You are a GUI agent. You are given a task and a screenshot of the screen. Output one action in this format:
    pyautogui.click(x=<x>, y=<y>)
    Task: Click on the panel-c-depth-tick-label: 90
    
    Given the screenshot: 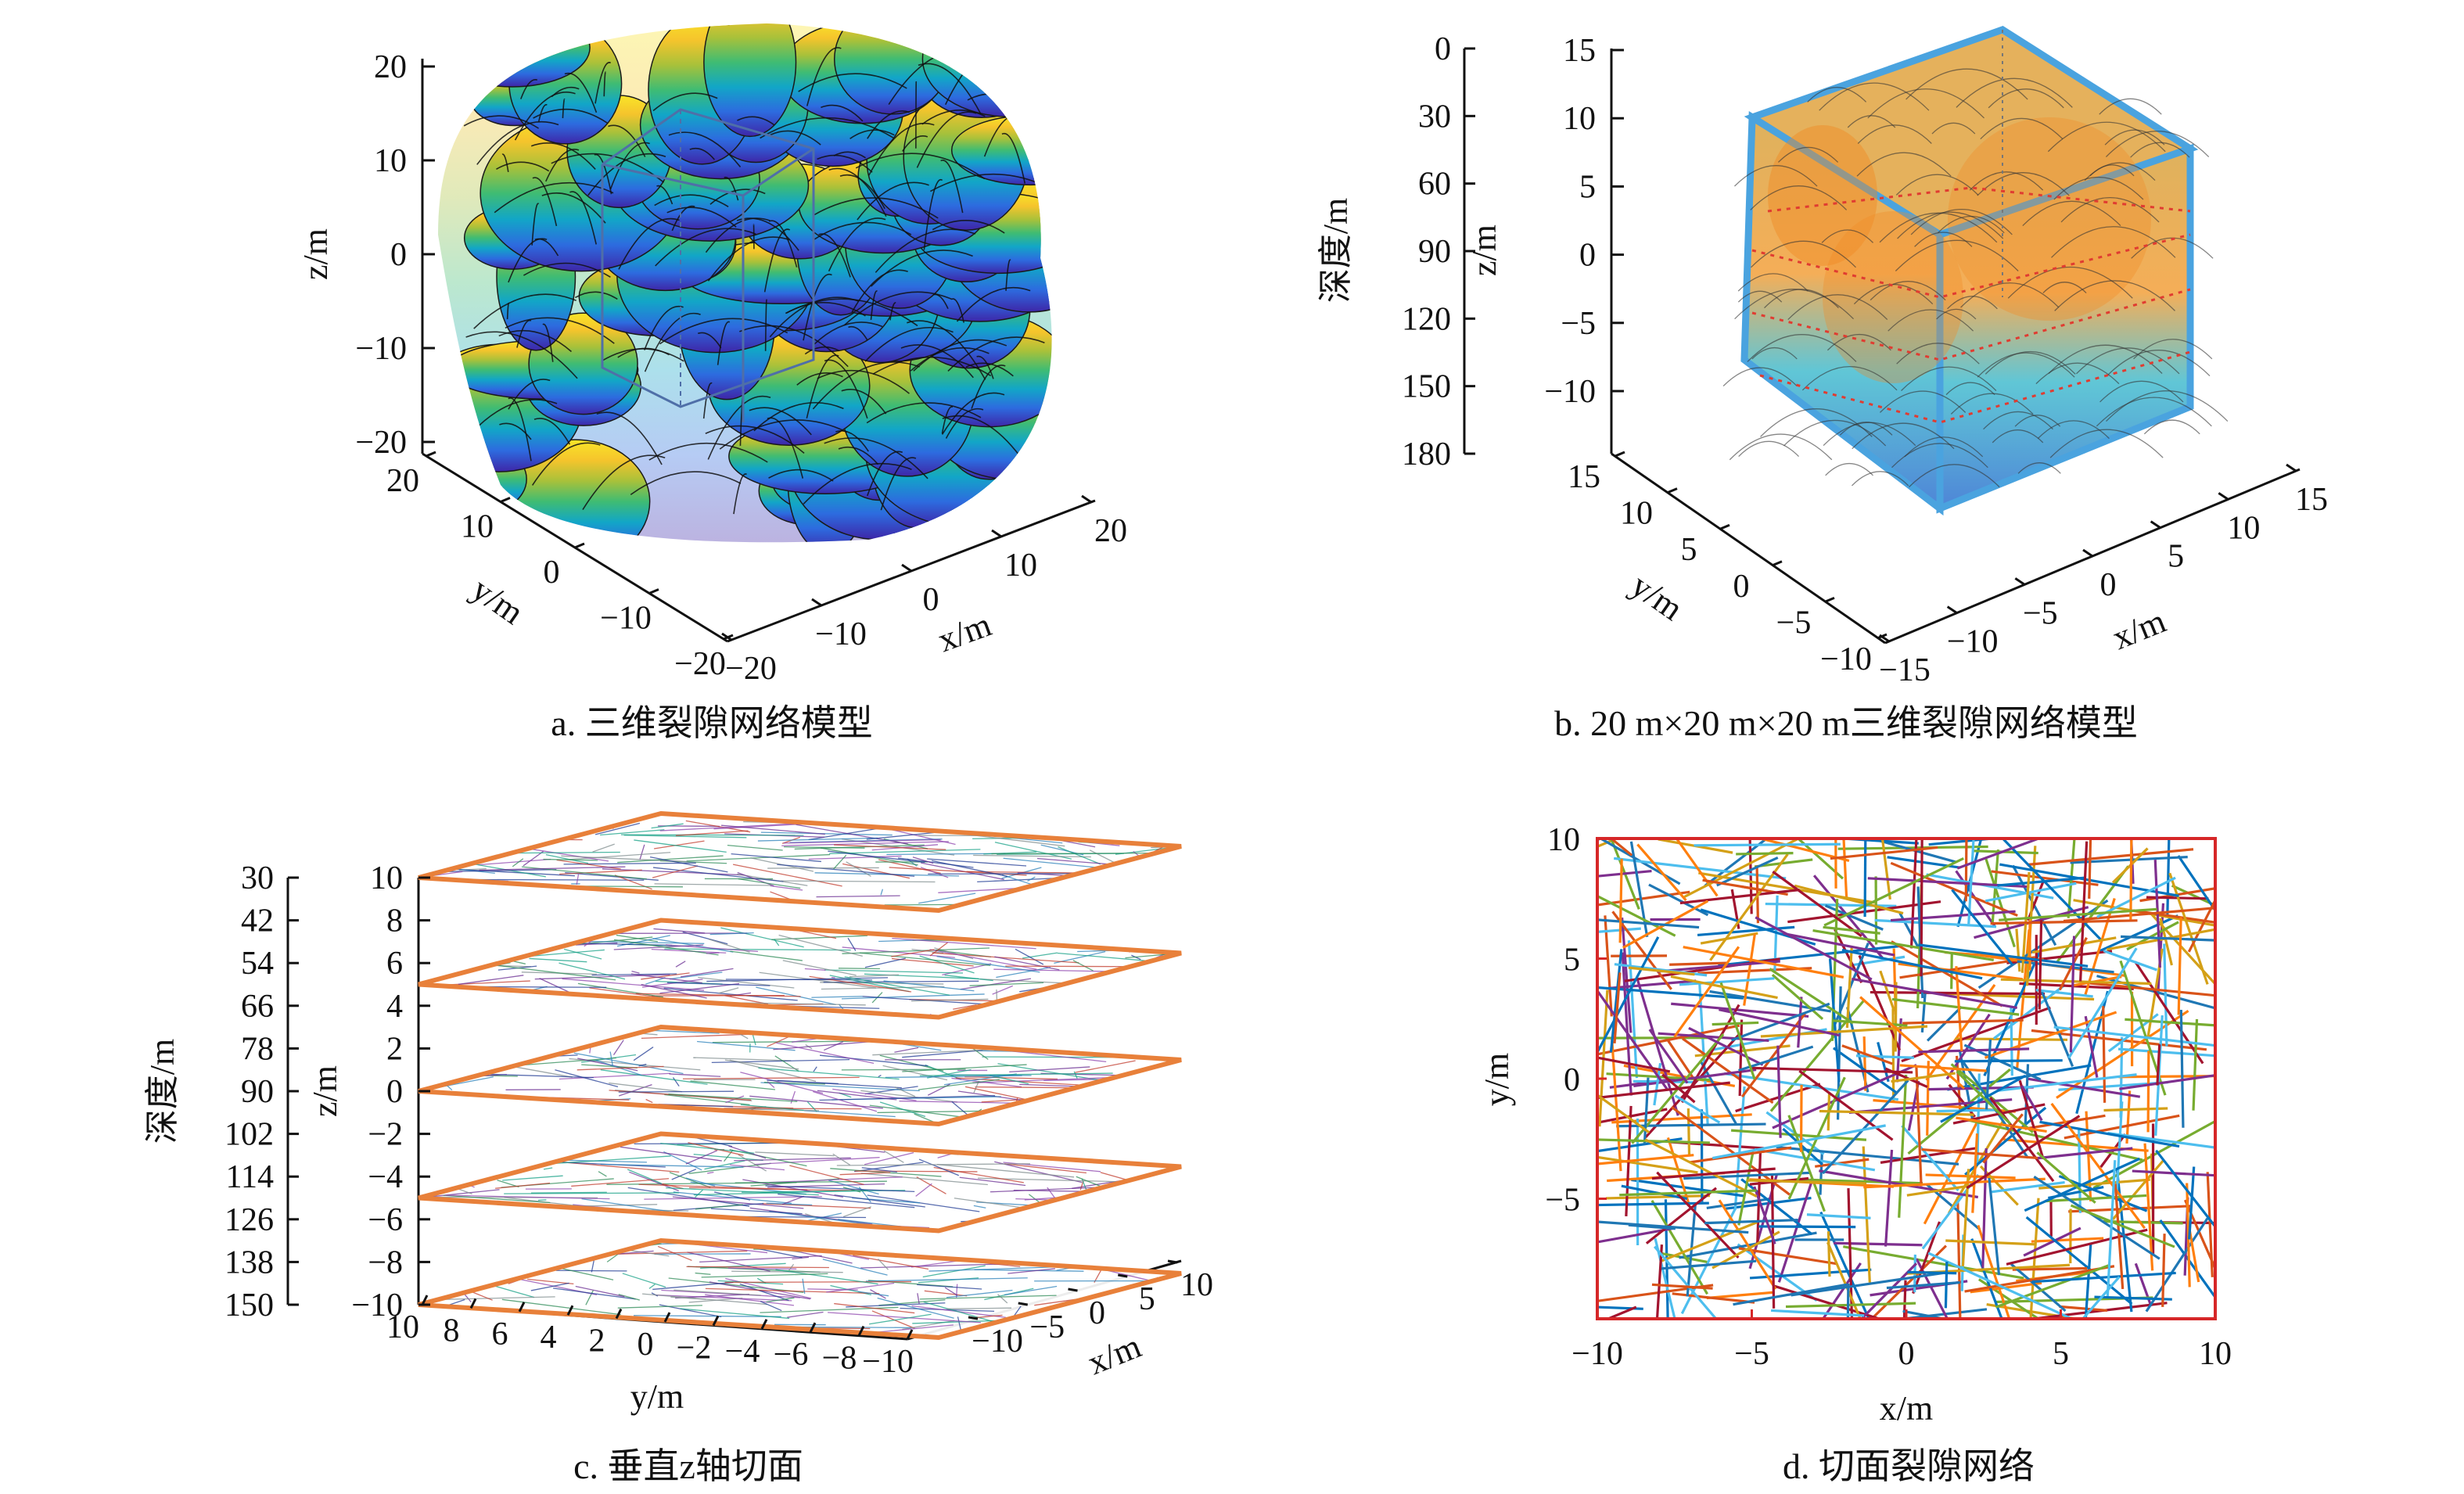 What is the action you would take?
    pyautogui.click(x=257, y=1092)
    